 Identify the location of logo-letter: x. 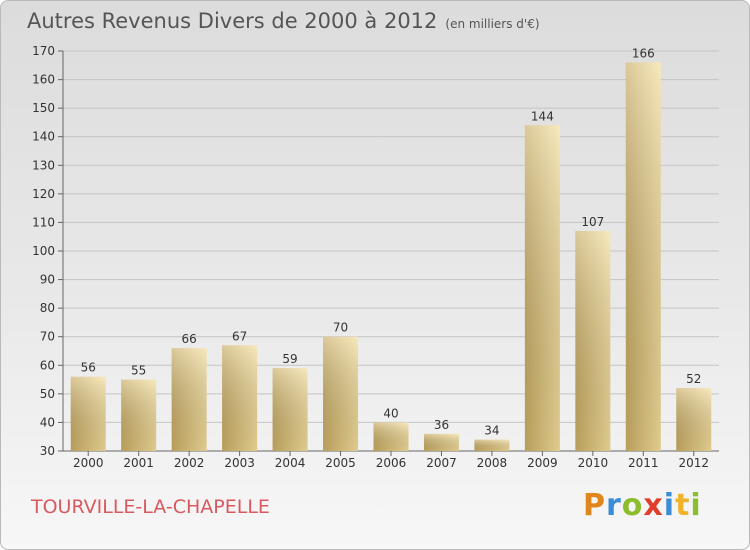
(653, 505).